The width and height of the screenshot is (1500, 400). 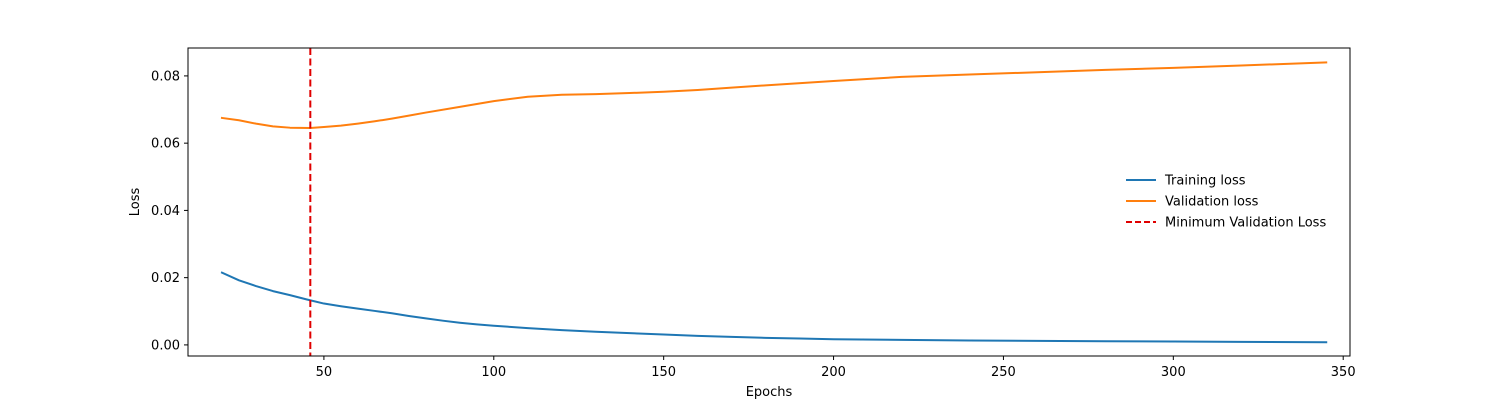 What do you see at coordinates (324, 372) in the screenshot?
I see `x-tick-label: 50` at bounding box center [324, 372].